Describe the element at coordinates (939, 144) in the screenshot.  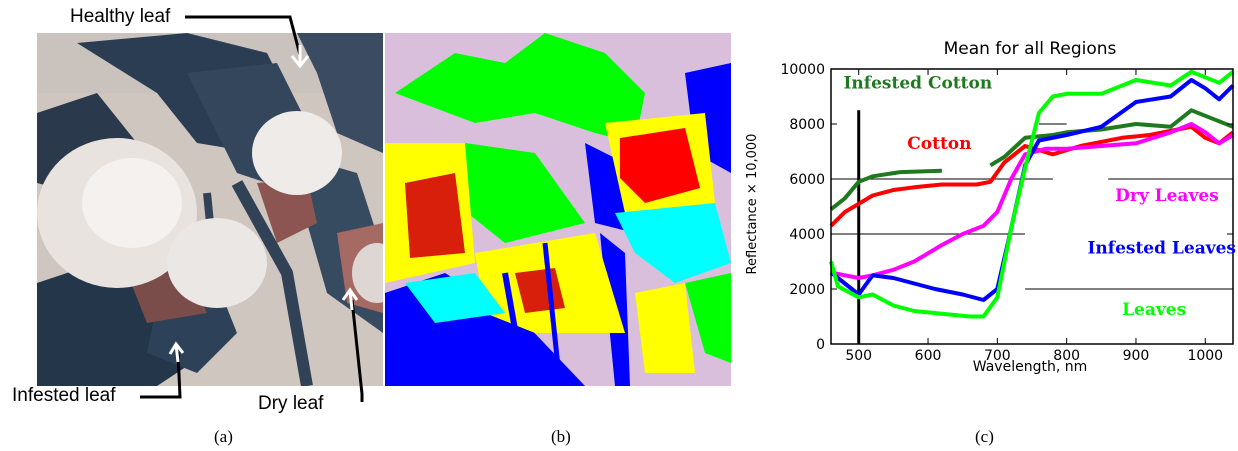
I see `series-label-1: Cotton` at that location.